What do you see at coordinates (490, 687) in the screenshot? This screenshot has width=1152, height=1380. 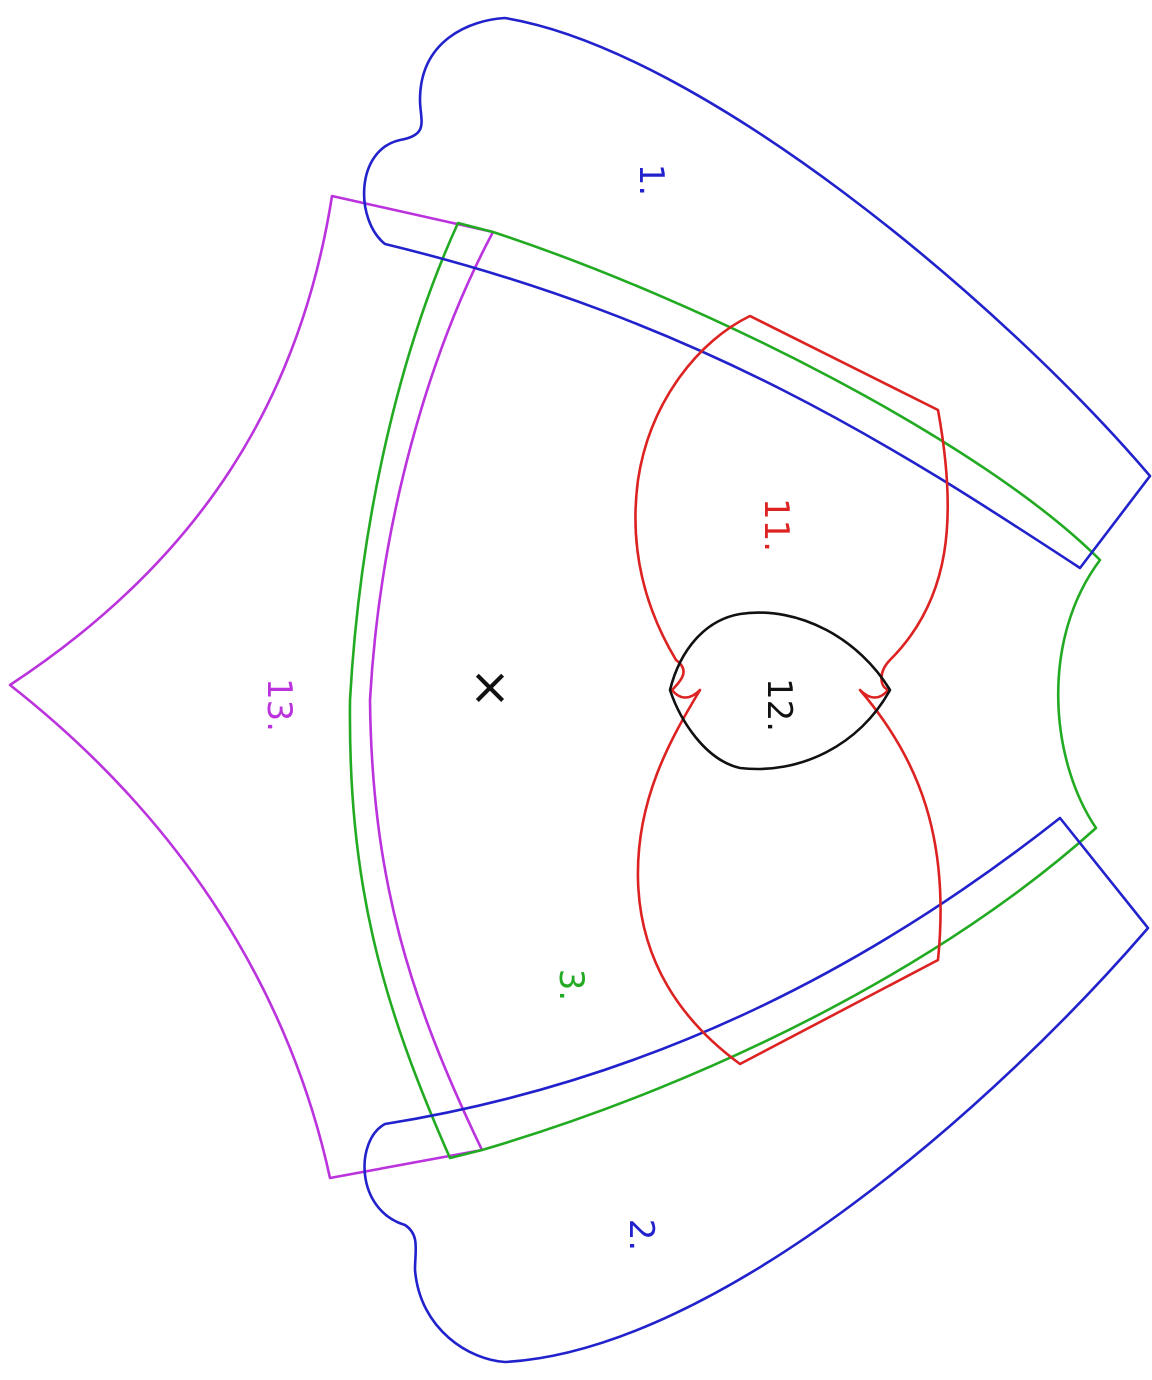 I see `center-mark: ×` at bounding box center [490, 687].